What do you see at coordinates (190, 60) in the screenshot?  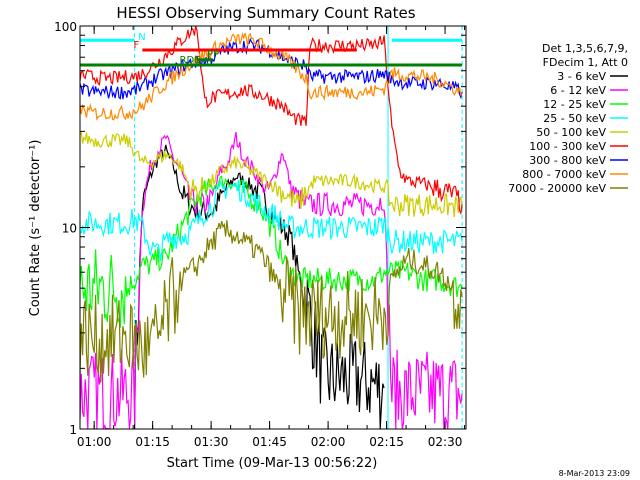 I see `flag-label-2: RDE` at bounding box center [190, 60].